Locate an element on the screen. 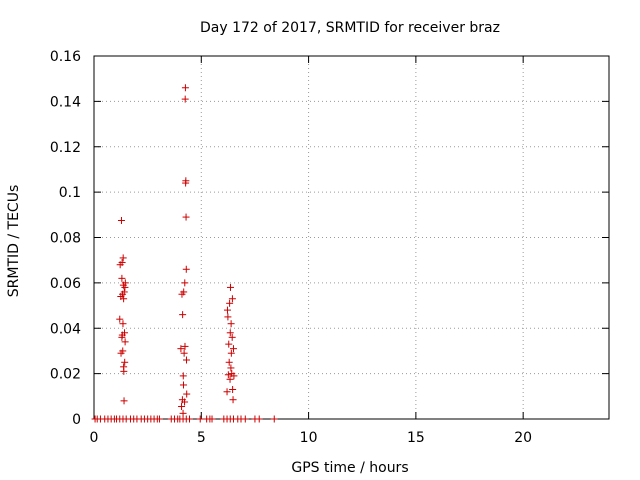 The height and width of the screenshot is (480, 640). y-tick-label: 0.02 is located at coordinates (65, 375).